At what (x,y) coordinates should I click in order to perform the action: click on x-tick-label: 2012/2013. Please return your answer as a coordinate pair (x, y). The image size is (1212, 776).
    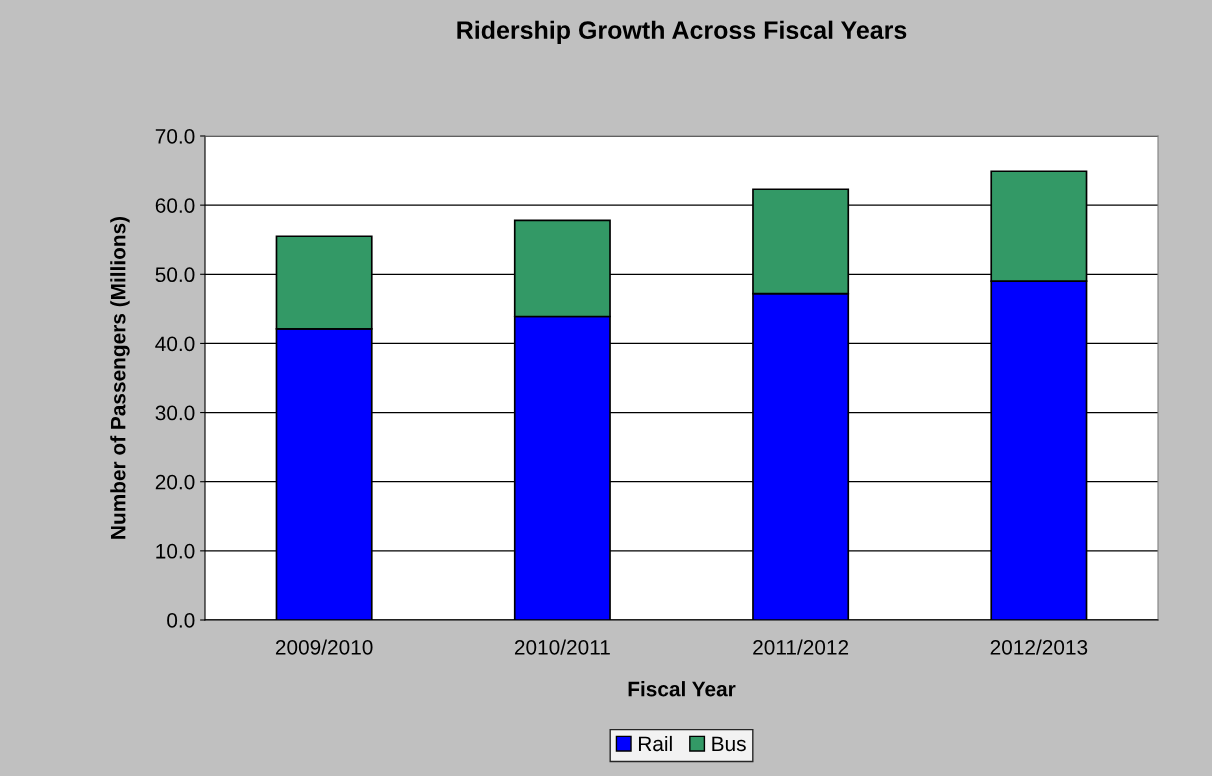
    Looking at the image, I should click on (1039, 647).